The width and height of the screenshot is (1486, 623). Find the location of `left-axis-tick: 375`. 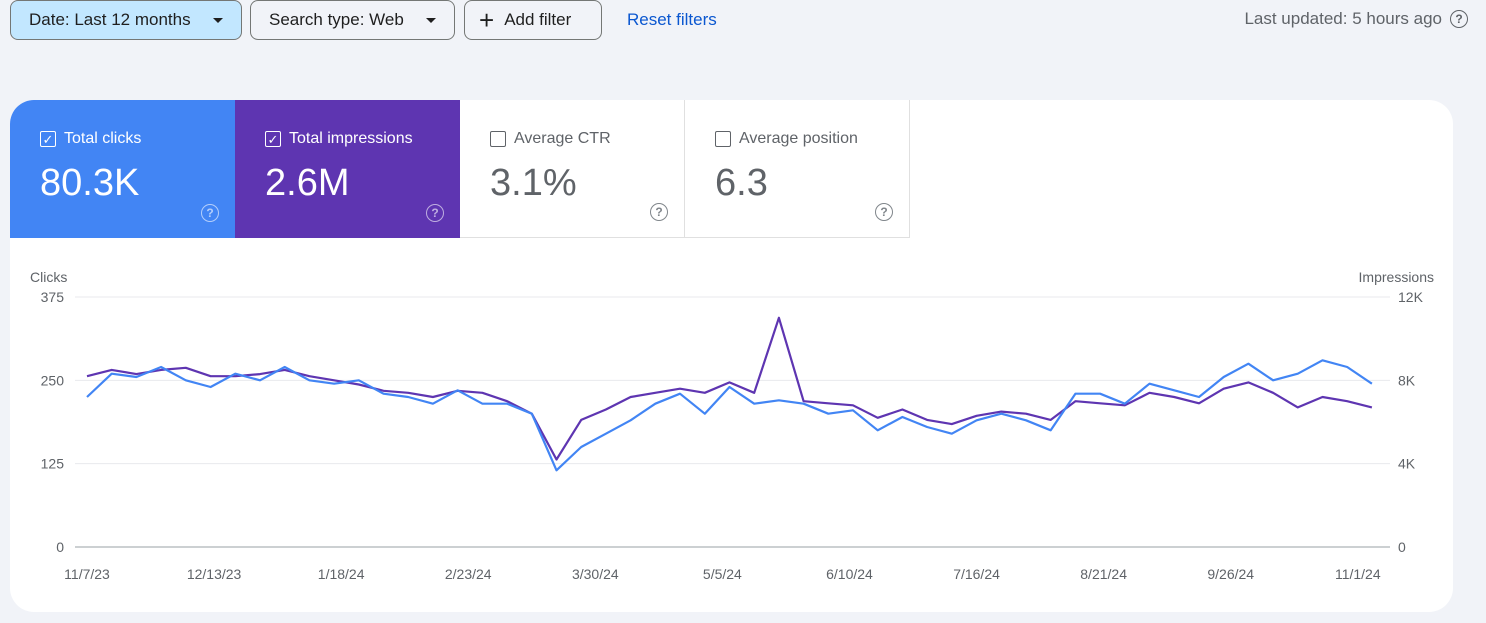

left-axis-tick: 375 is located at coordinates (53, 297).